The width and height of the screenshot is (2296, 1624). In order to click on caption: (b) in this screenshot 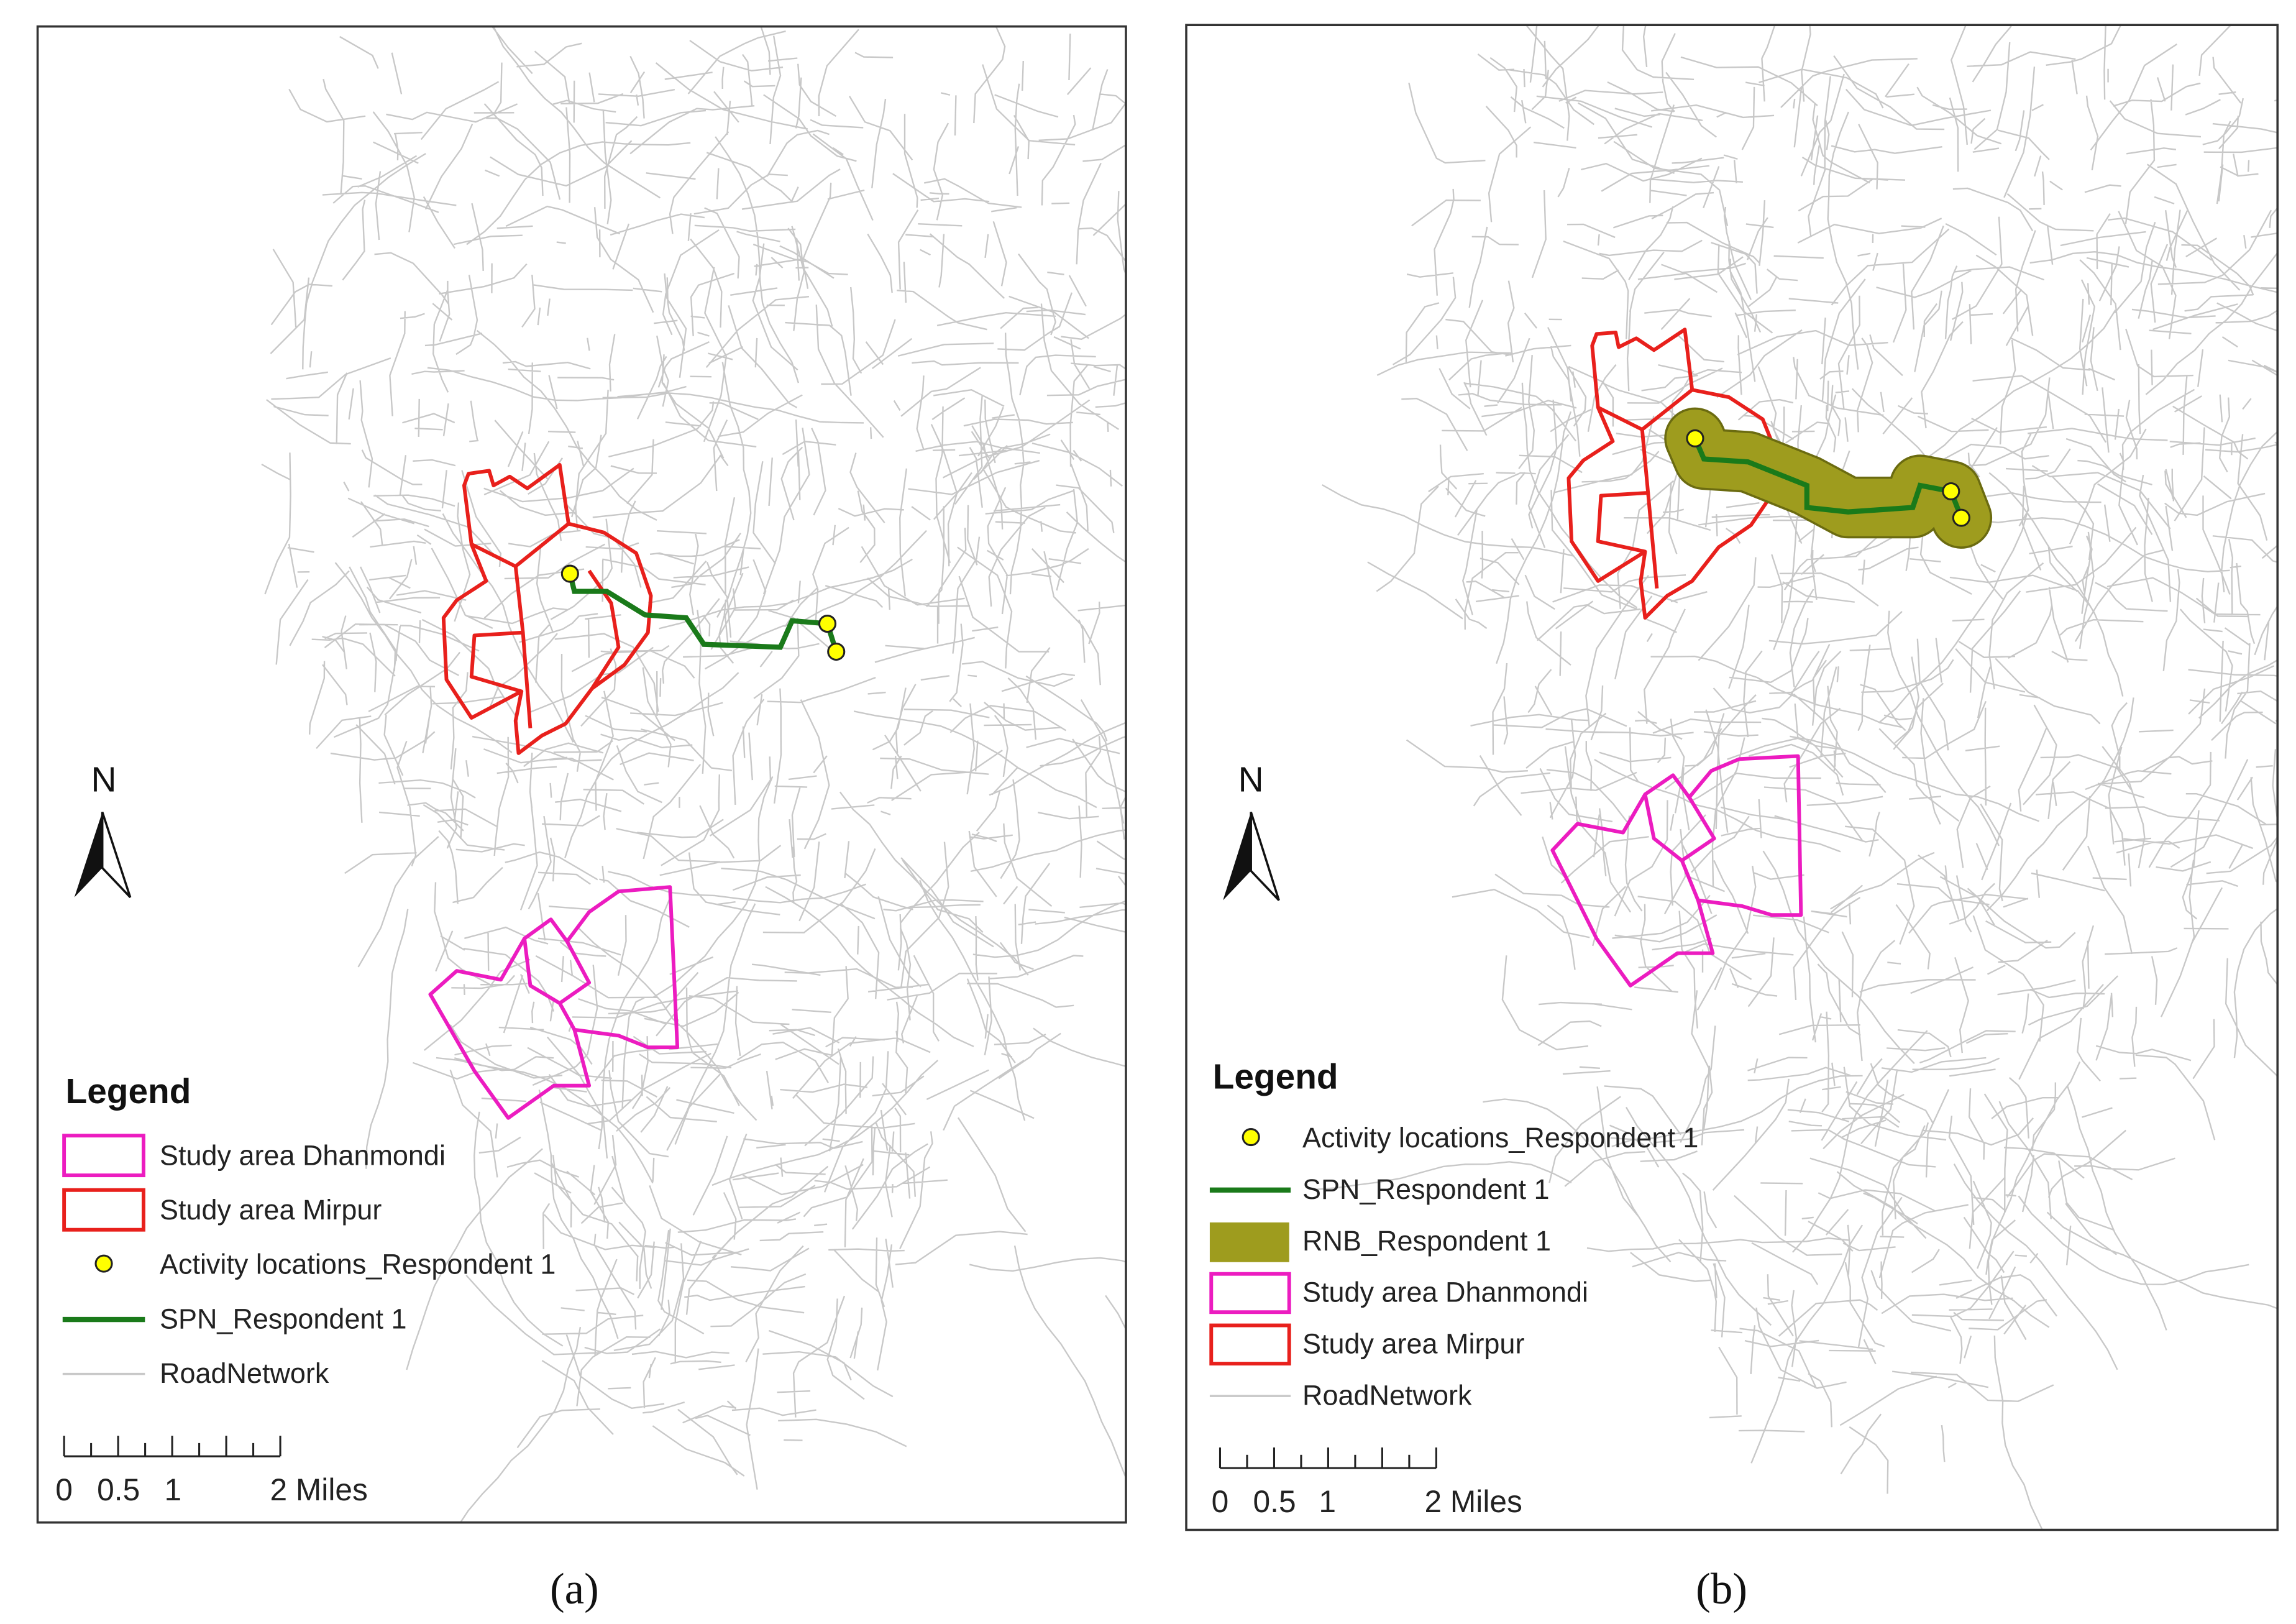, I will do `click(1721, 1589)`.